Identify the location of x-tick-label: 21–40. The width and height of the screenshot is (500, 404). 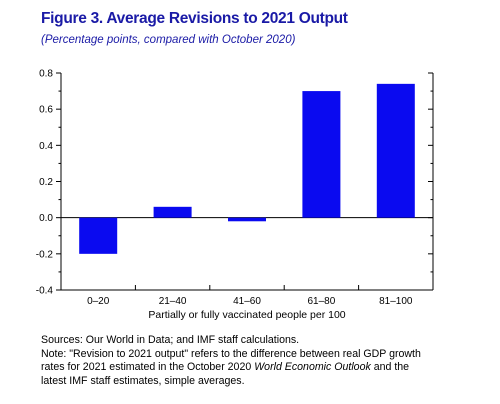
(173, 301).